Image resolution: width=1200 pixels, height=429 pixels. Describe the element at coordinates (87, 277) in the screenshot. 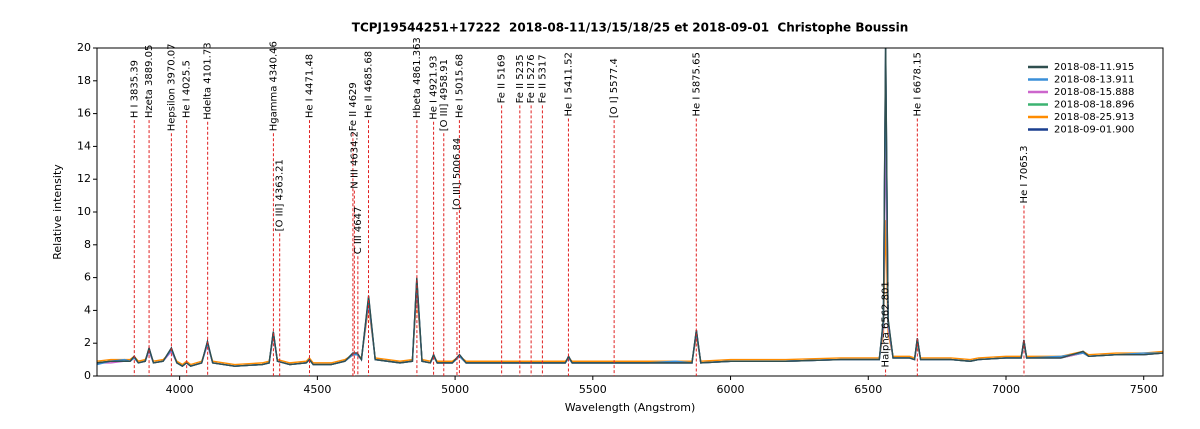

I see `y-tick-label: 6` at that location.